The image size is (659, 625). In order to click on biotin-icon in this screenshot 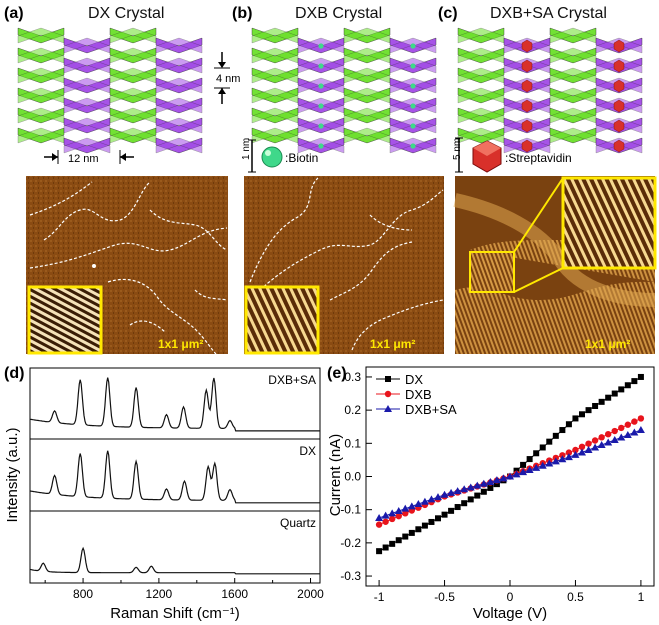, I will do `click(272, 157)`.